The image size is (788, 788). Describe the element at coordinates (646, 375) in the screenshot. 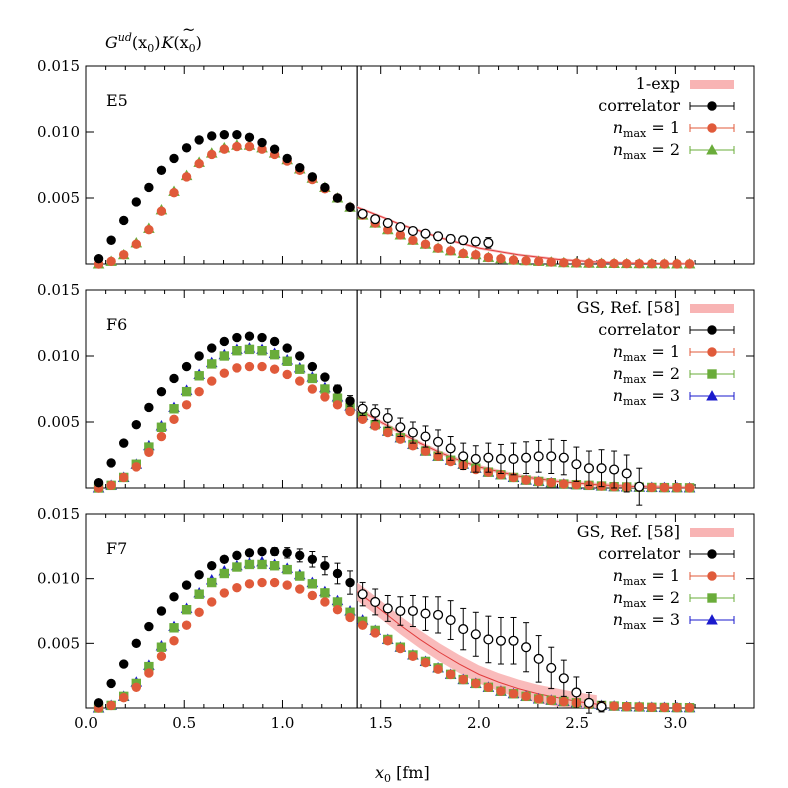

I see `legend-label: nmax = 2` at that location.